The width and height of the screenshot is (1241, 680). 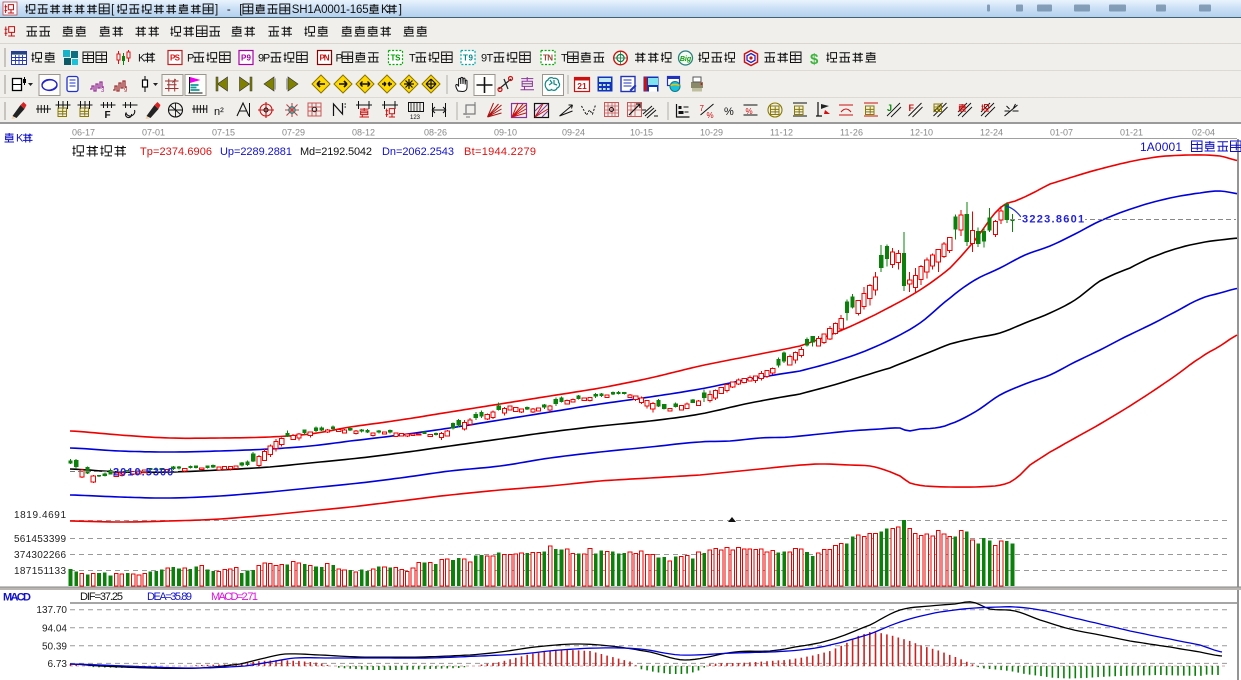 What do you see at coordinates (435, 133) in the screenshot?
I see `svg-text: 08-26` at bounding box center [435, 133].